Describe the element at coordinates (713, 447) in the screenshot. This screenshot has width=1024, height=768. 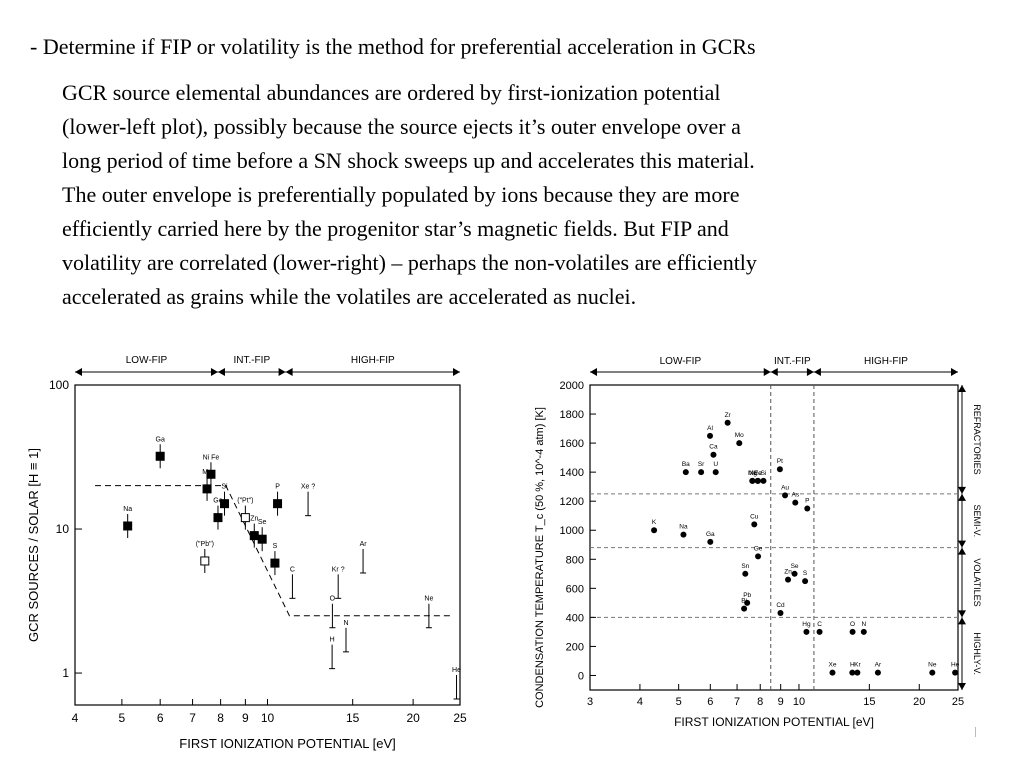
I see `point-label: Ca` at that location.